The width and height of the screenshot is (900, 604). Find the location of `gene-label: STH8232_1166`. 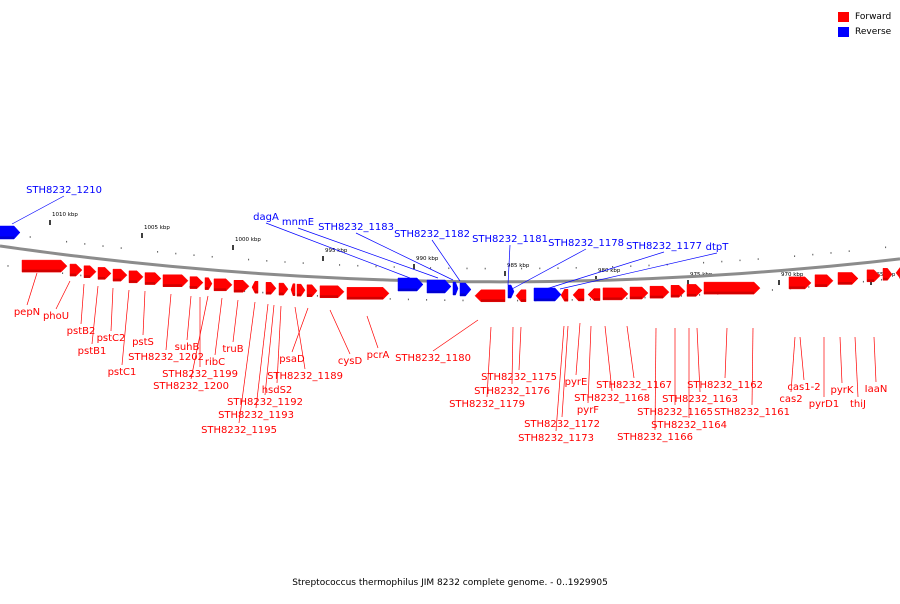

gene-label: STH8232_1166 is located at coordinates (655, 437).